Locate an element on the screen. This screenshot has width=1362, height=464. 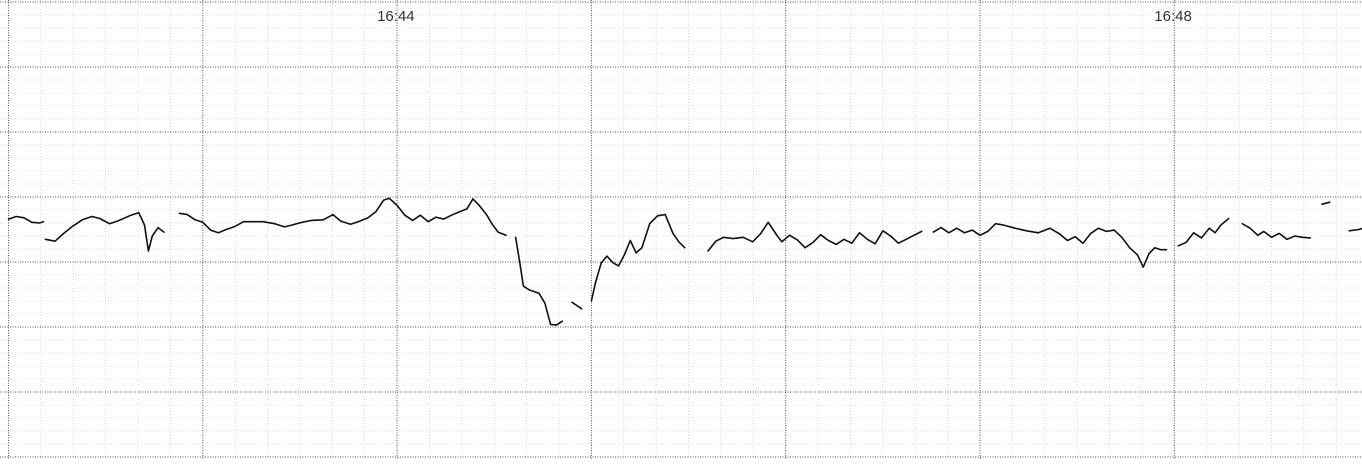
time-label: 16:44 is located at coordinates (396, 16).